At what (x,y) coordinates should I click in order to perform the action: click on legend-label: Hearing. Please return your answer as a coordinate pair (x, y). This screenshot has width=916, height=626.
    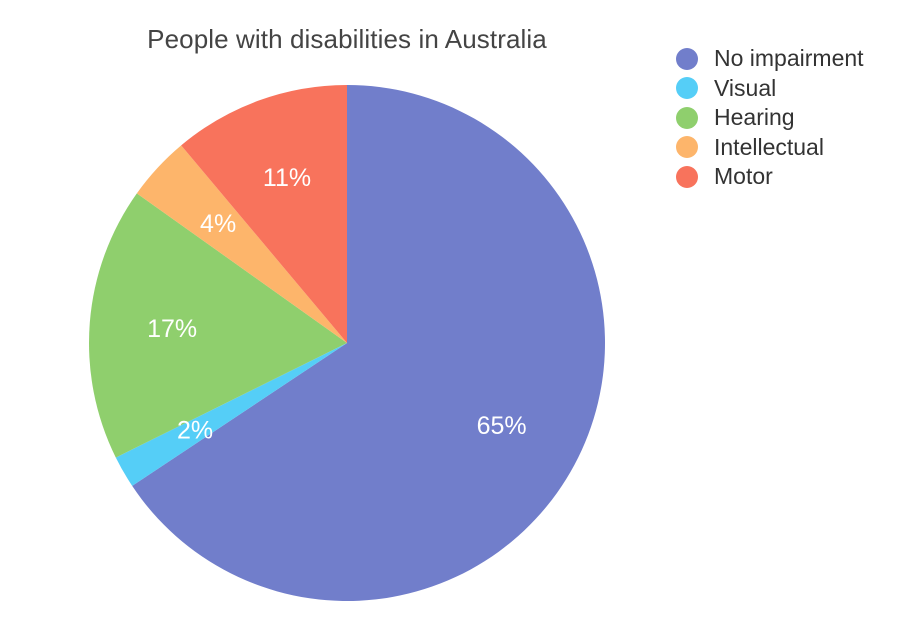
    Looking at the image, I should click on (754, 117).